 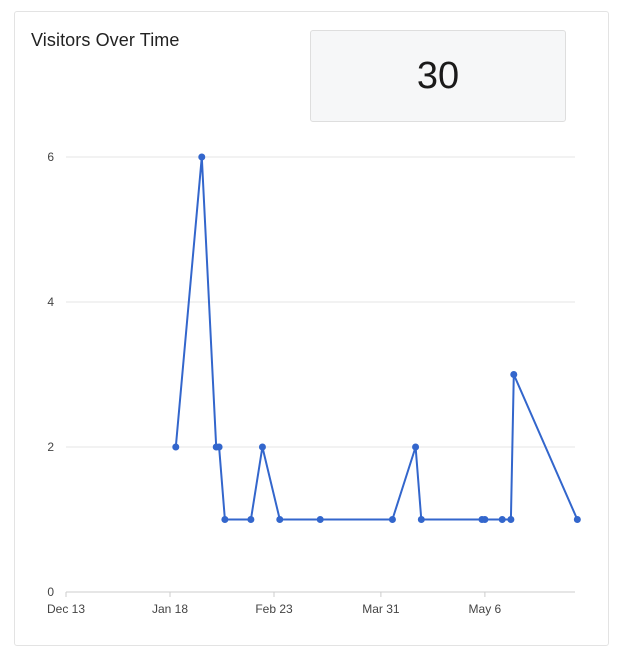 What do you see at coordinates (485, 609) in the screenshot?
I see `x-tick-label: May 6` at bounding box center [485, 609].